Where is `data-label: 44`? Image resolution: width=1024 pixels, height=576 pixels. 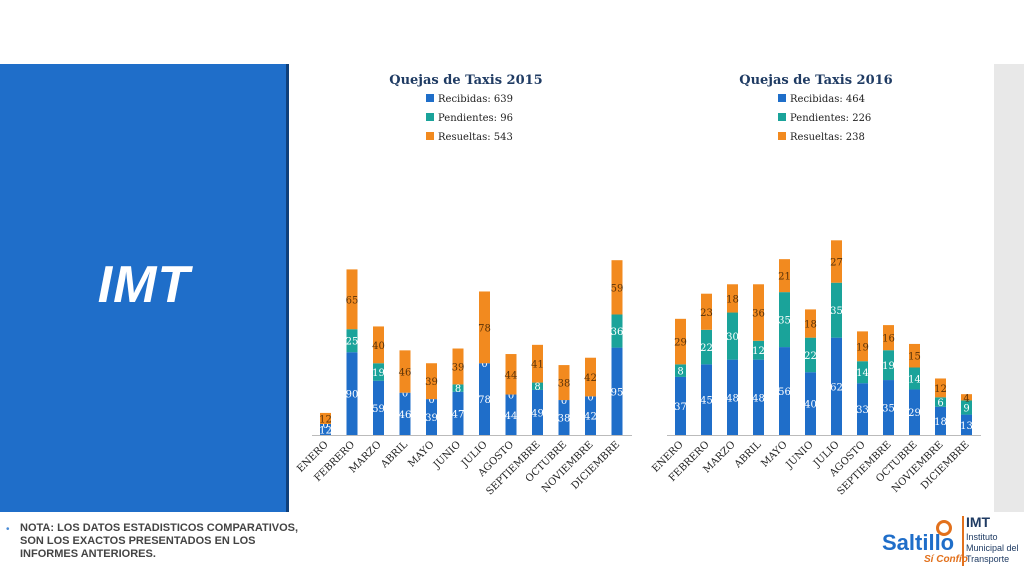
data-label: 44 is located at coordinates (511, 416).